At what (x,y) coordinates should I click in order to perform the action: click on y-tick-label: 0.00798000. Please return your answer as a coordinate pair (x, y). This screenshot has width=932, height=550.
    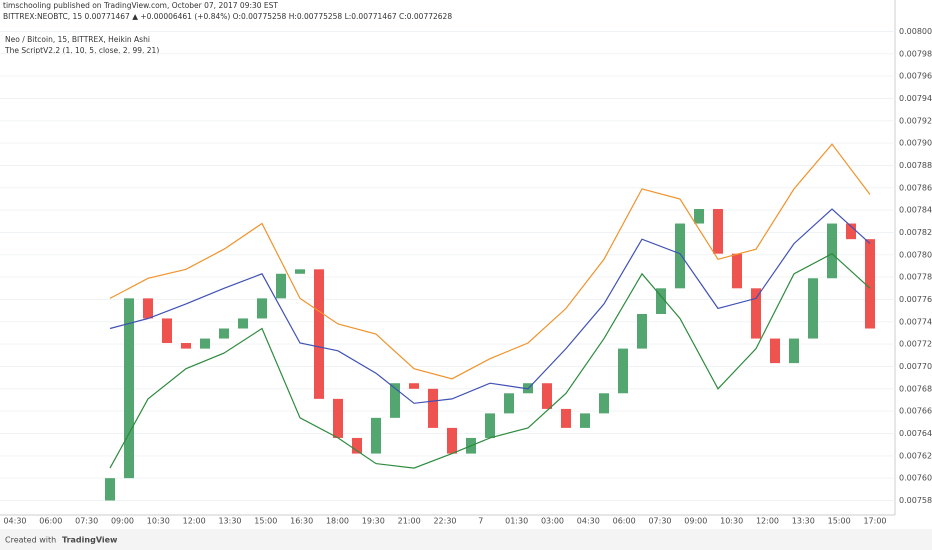
    Looking at the image, I should click on (915, 53).